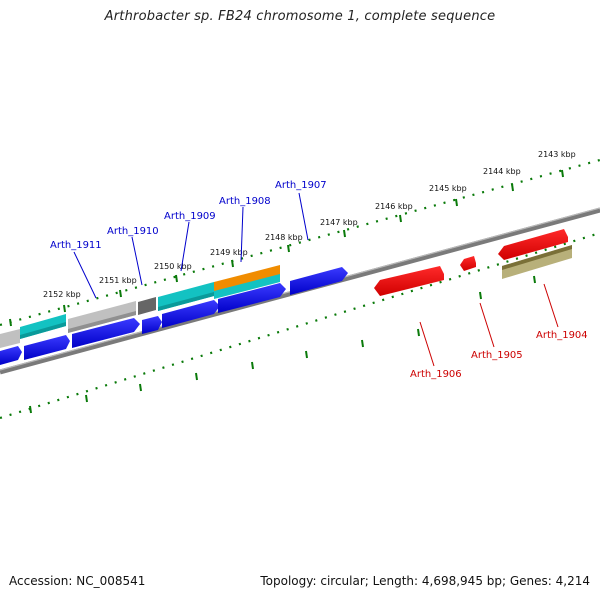 This screenshot has height=600, width=600. Describe the element at coordinates (133, 231) in the screenshot. I see `gene-label-forward: Arth_1910` at that location.